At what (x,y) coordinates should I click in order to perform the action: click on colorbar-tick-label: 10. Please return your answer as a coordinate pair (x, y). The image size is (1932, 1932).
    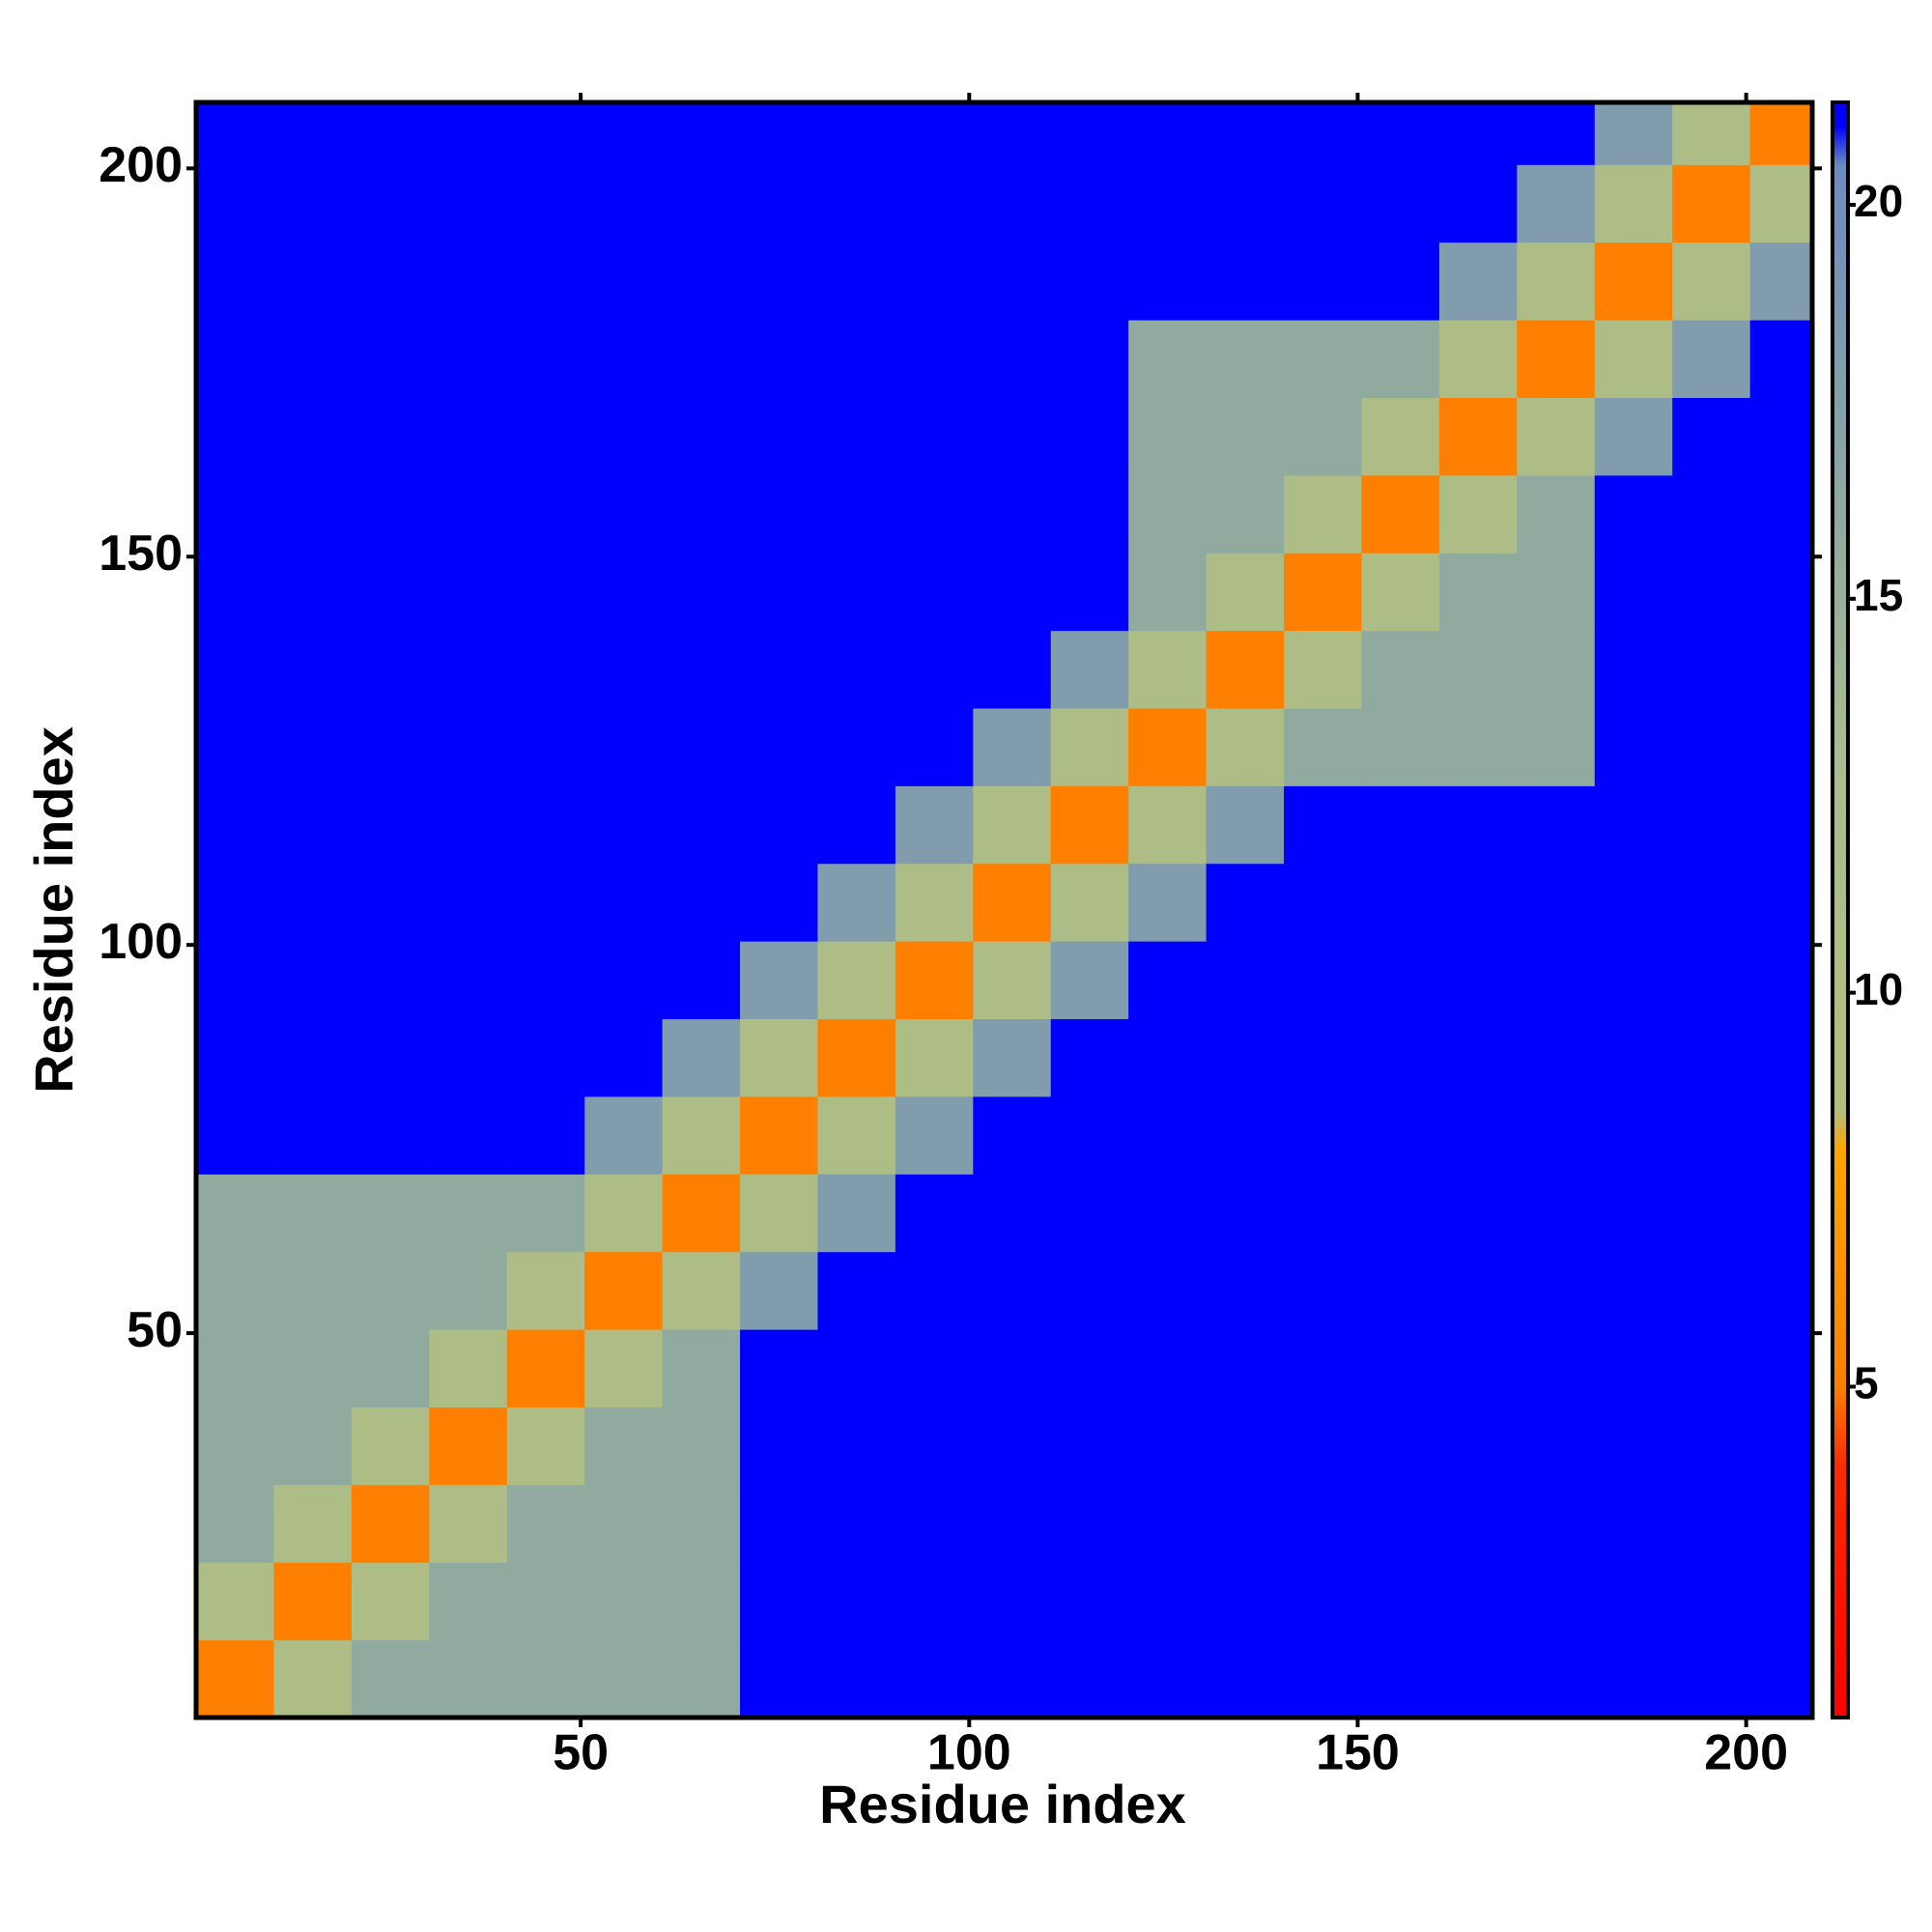
    Looking at the image, I should click on (1878, 989).